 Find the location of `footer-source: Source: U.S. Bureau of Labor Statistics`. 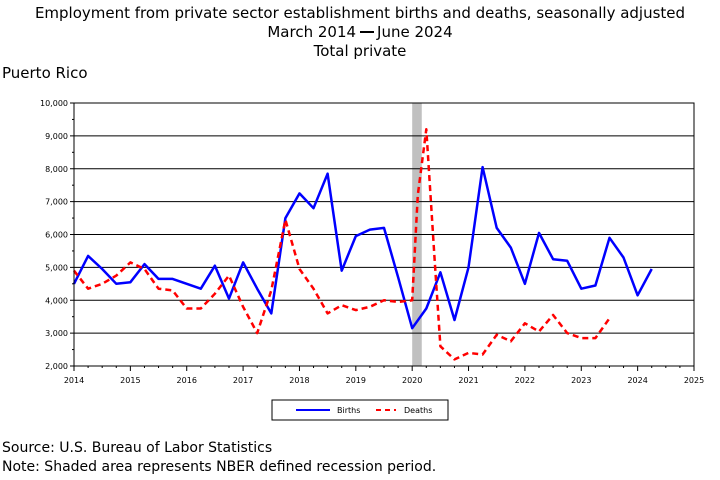

footer-source: Source: U.S. Bureau of Labor Statistics is located at coordinates (137, 448).